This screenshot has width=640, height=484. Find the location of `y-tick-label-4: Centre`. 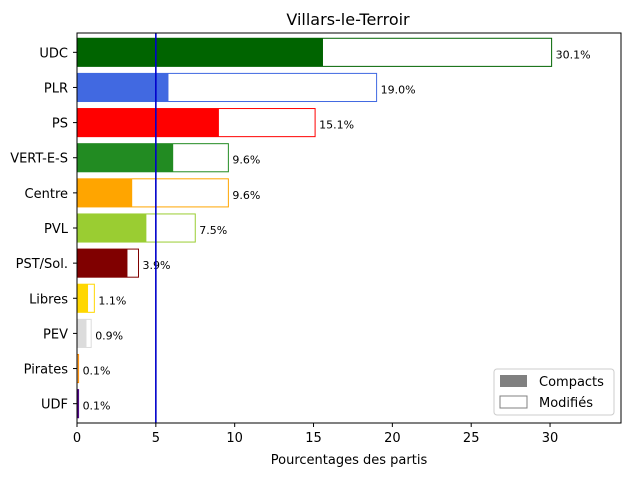

y-tick-label-4: Centre is located at coordinates (46, 194).